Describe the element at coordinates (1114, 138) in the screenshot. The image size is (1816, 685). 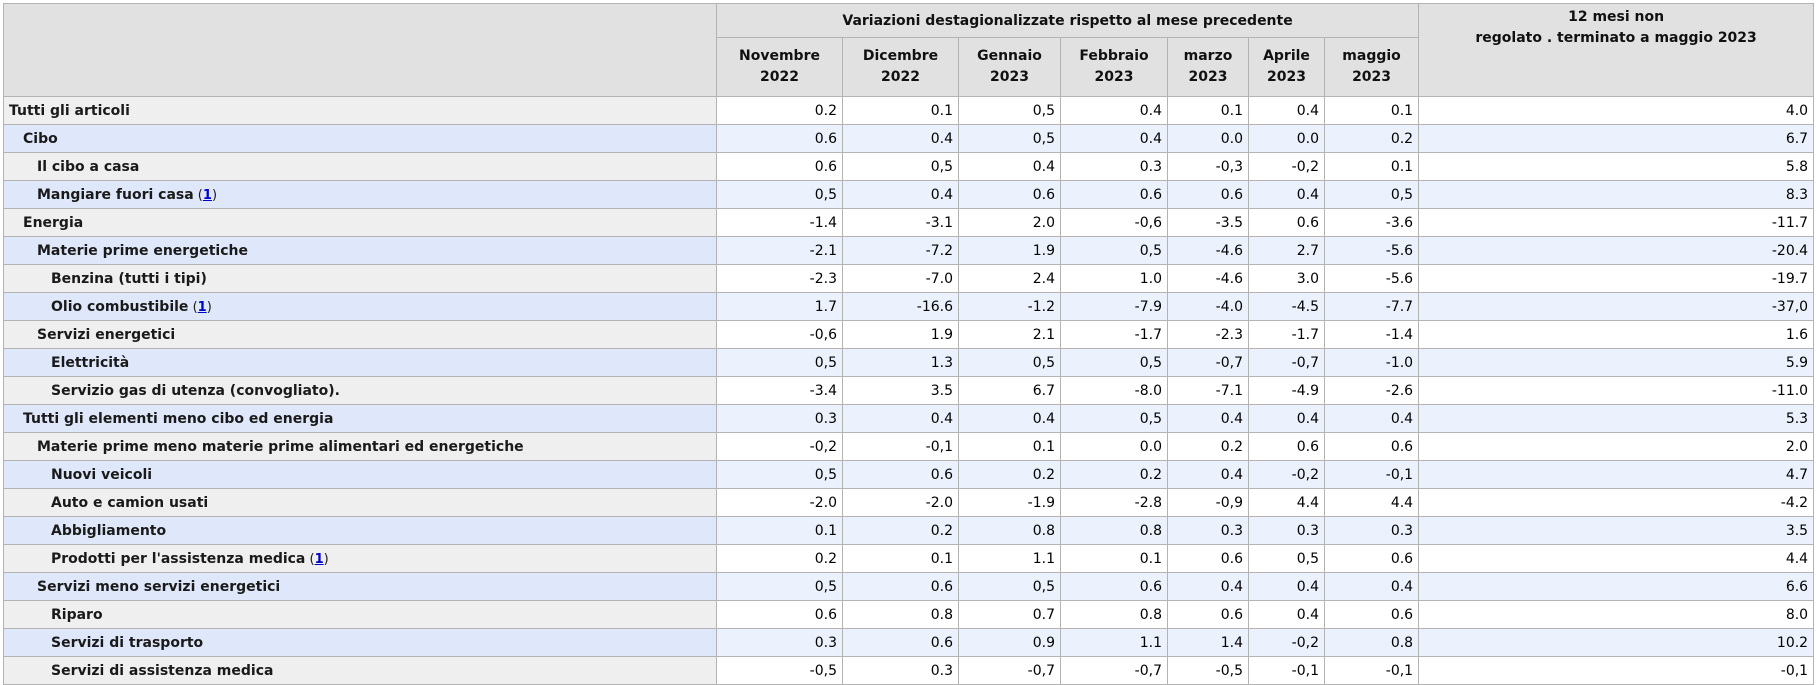
I see `value-cell-month-3: 0.4` at that location.